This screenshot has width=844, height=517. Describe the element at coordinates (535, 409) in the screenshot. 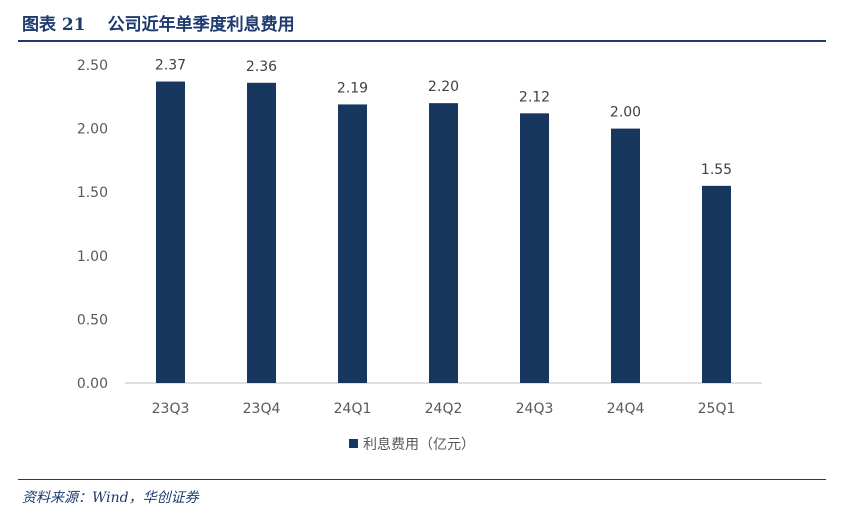

I see `x-tick-label-24Q3: 24Q3` at that location.